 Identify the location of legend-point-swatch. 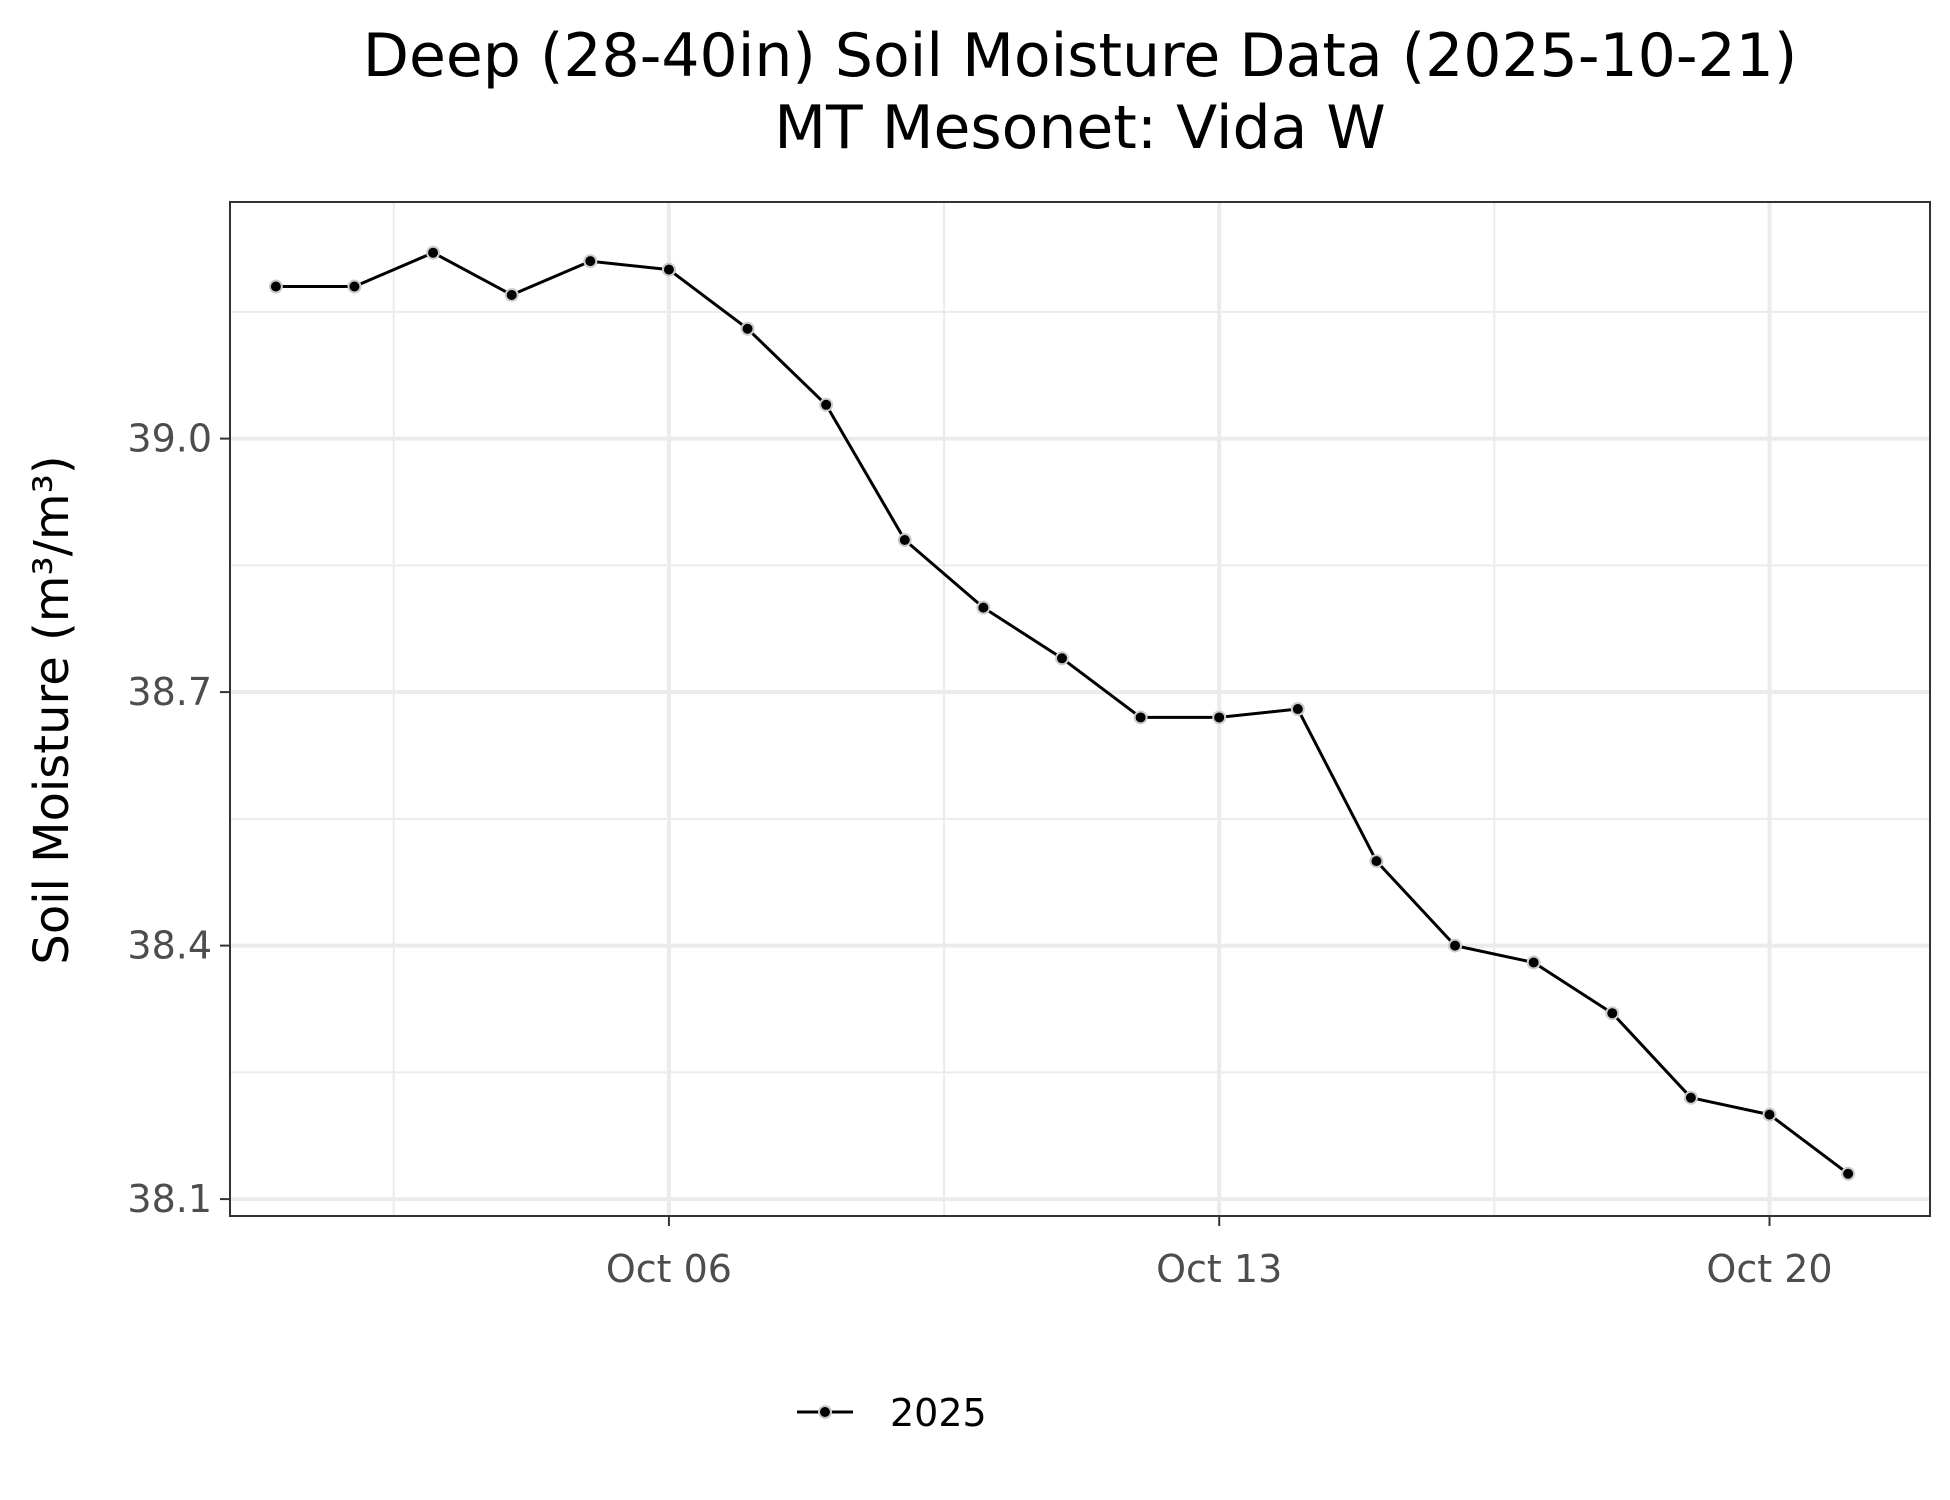
(825, 1412).